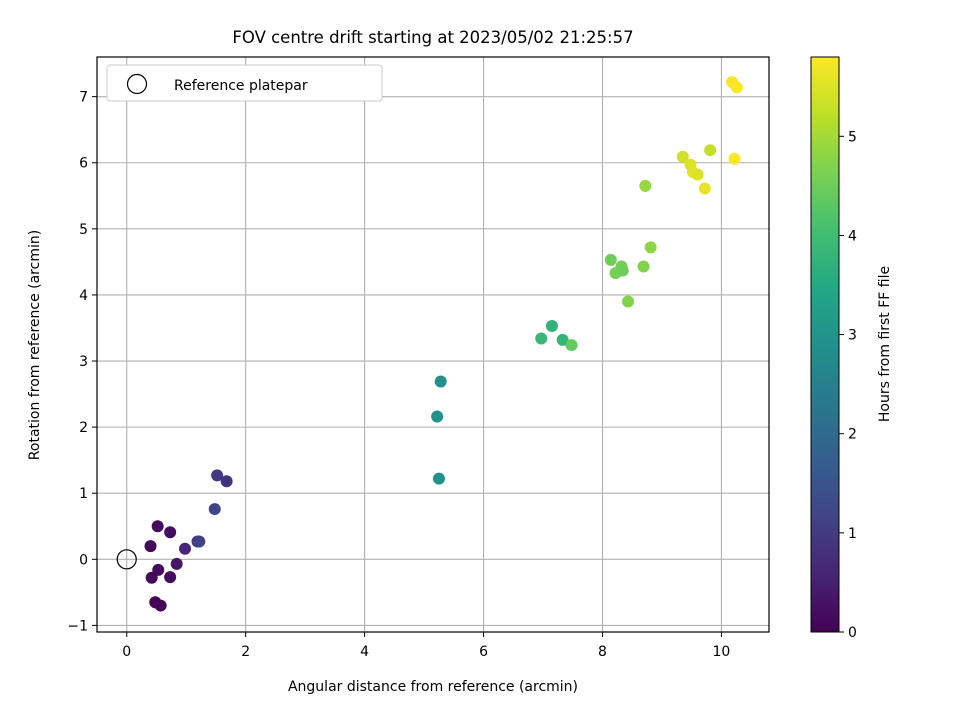 This screenshot has height=724, width=960. I want to click on colorbar-tick-label: 1, so click(852, 534).